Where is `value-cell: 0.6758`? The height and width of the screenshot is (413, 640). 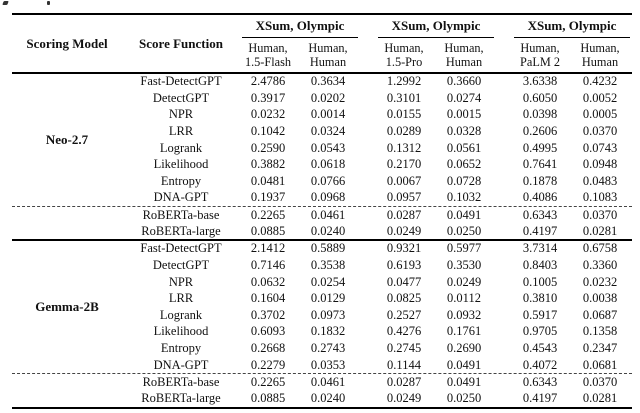 value-cell: 0.6758 is located at coordinates (600, 248).